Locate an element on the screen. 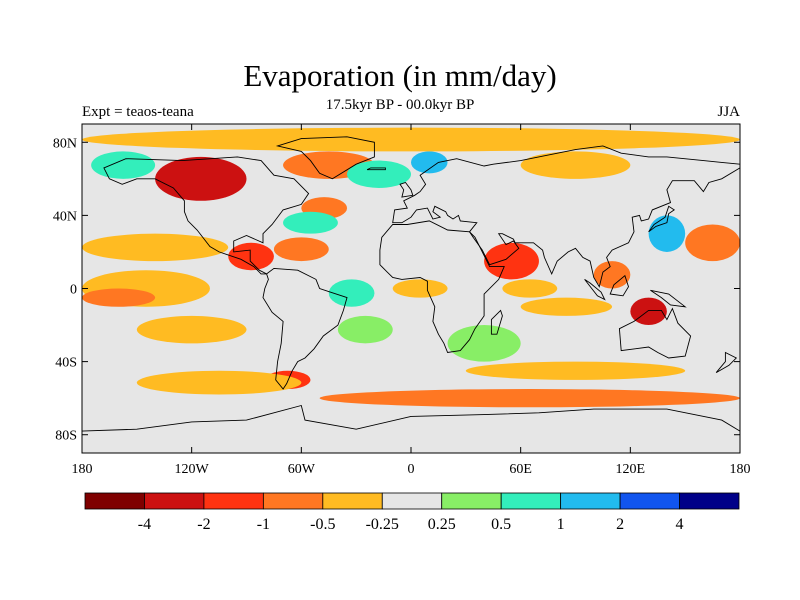  colorbar-label-8: 2 is located at coordinates (620, 524).